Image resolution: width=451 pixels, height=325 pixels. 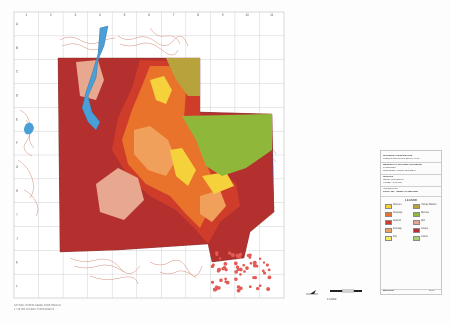 What do you see at coordinates (272, 15) in the screenshot?
I see `grid-column-label: 11` at bounding box center [272, 15].